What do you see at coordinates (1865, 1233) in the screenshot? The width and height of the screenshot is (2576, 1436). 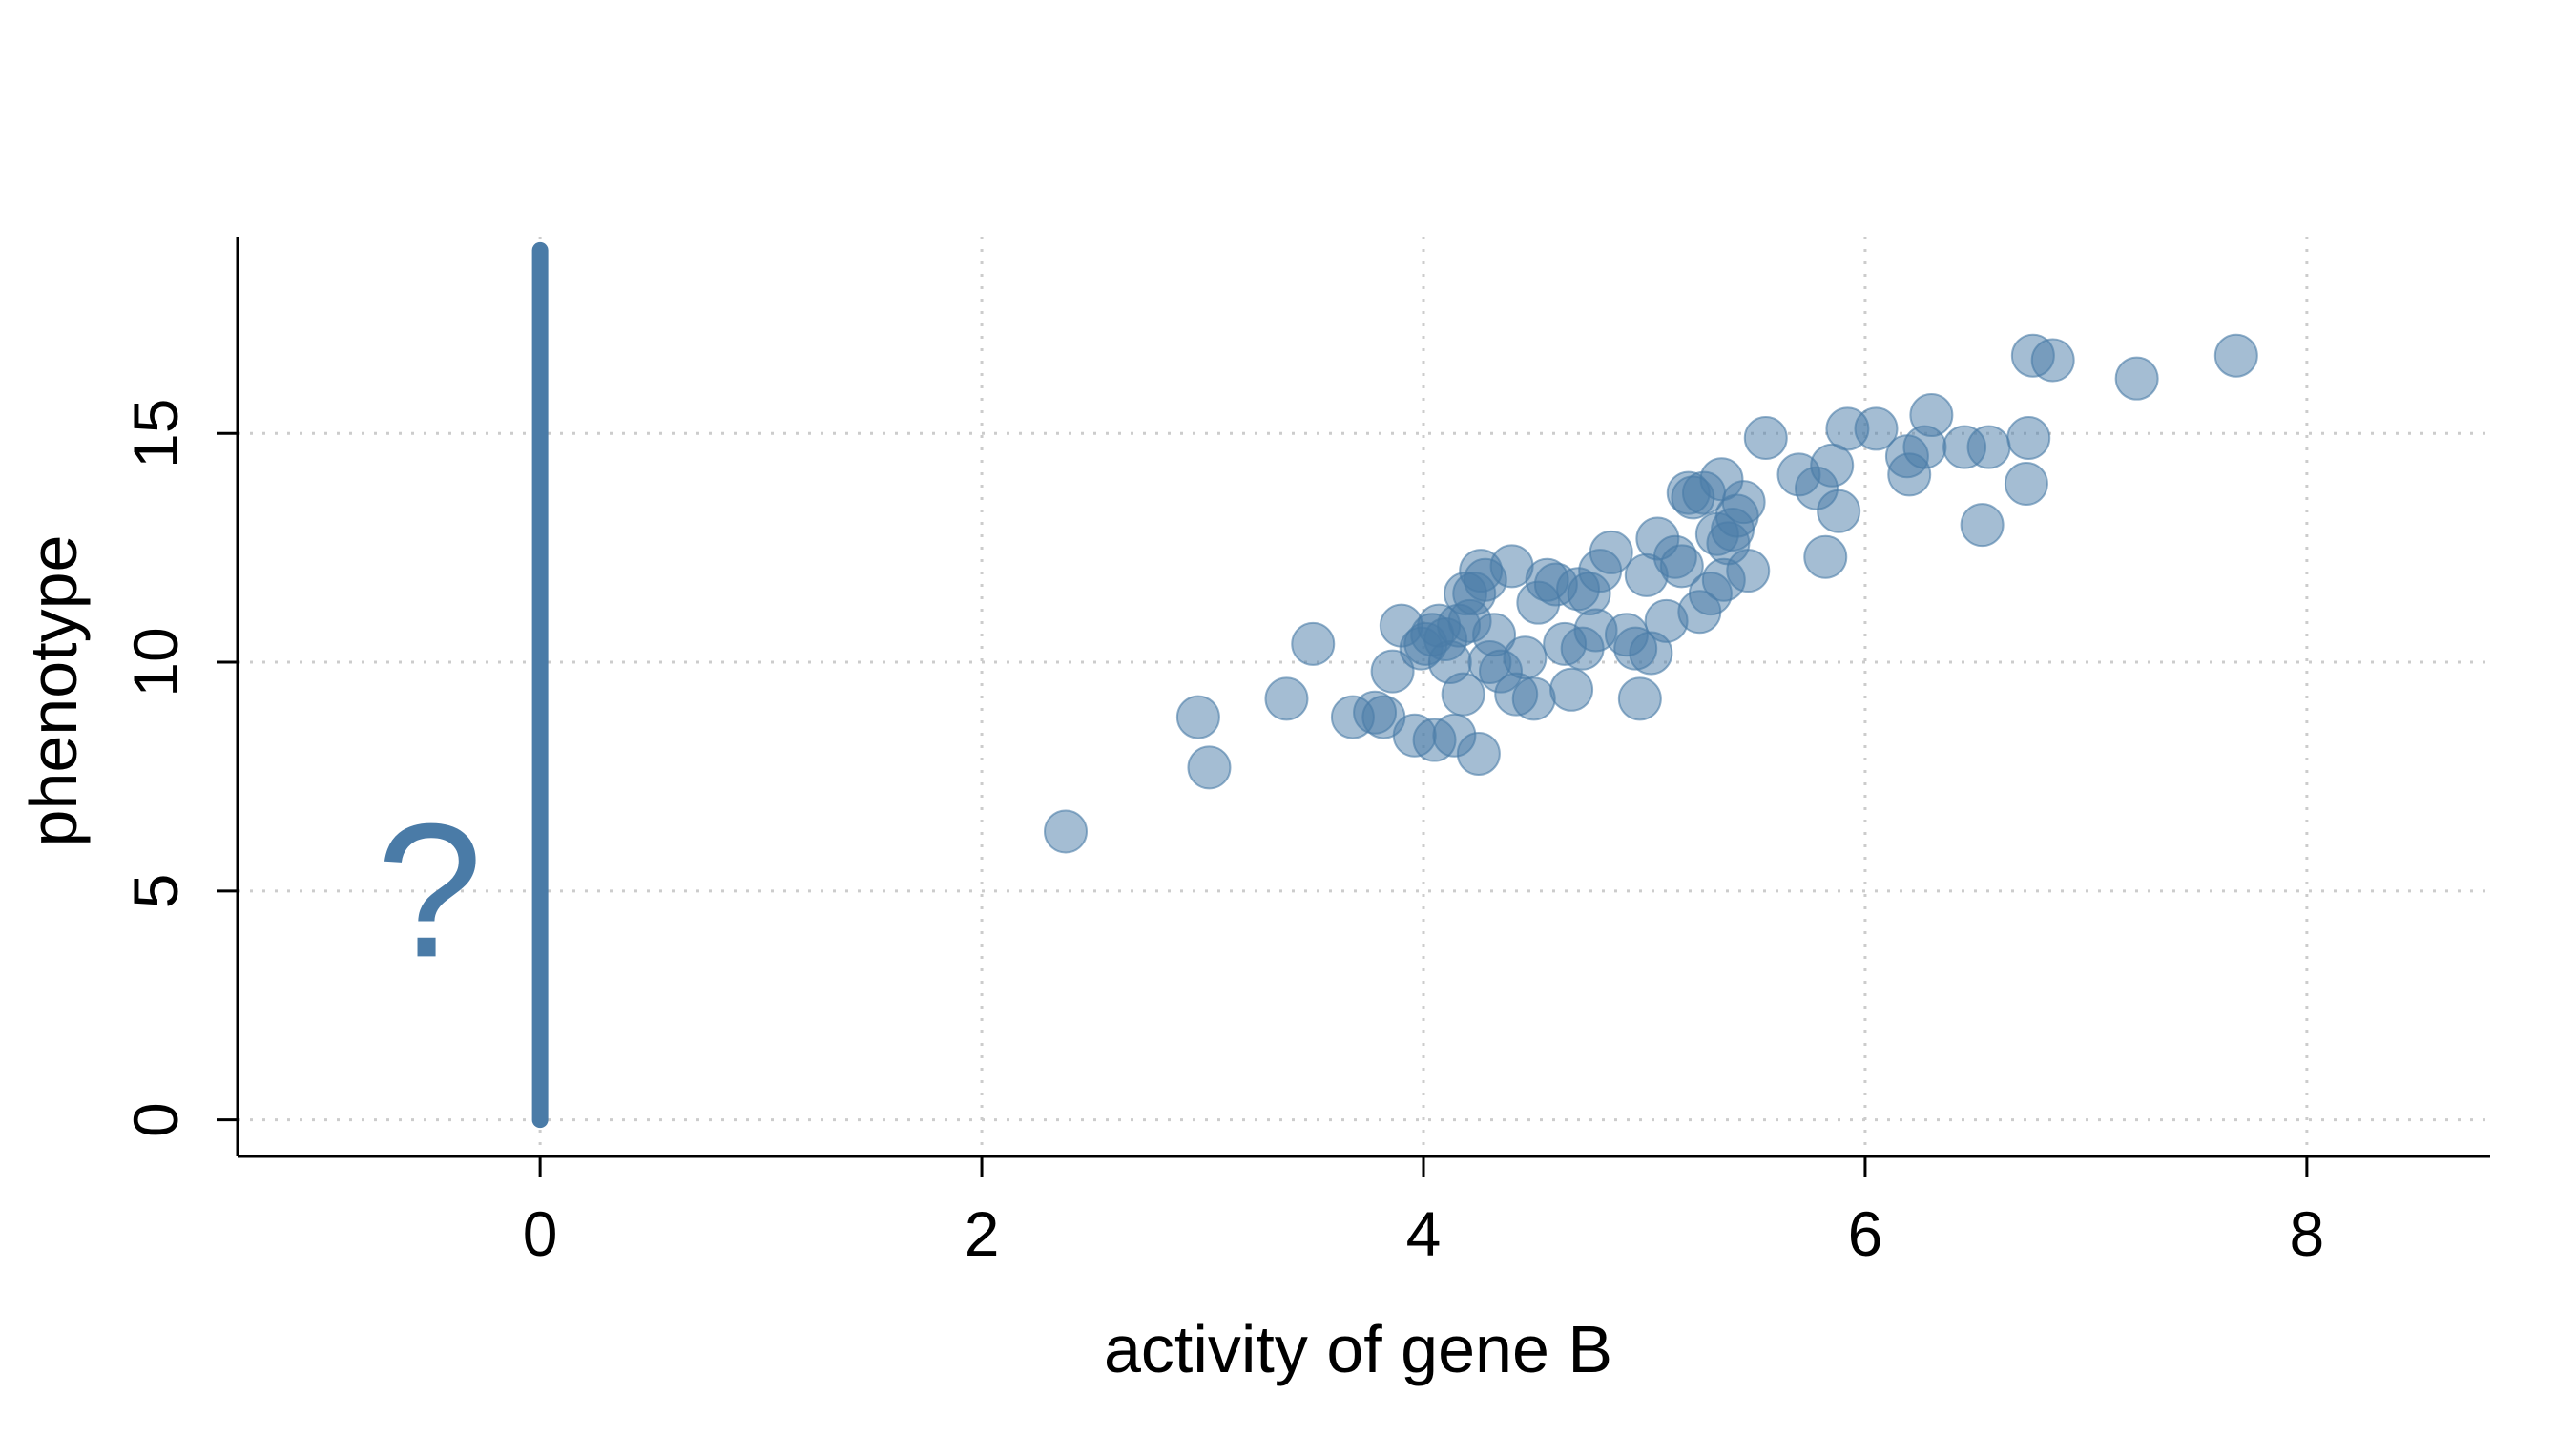 I see `x-tick-label: 6` at bounding box center [1865, 1233].